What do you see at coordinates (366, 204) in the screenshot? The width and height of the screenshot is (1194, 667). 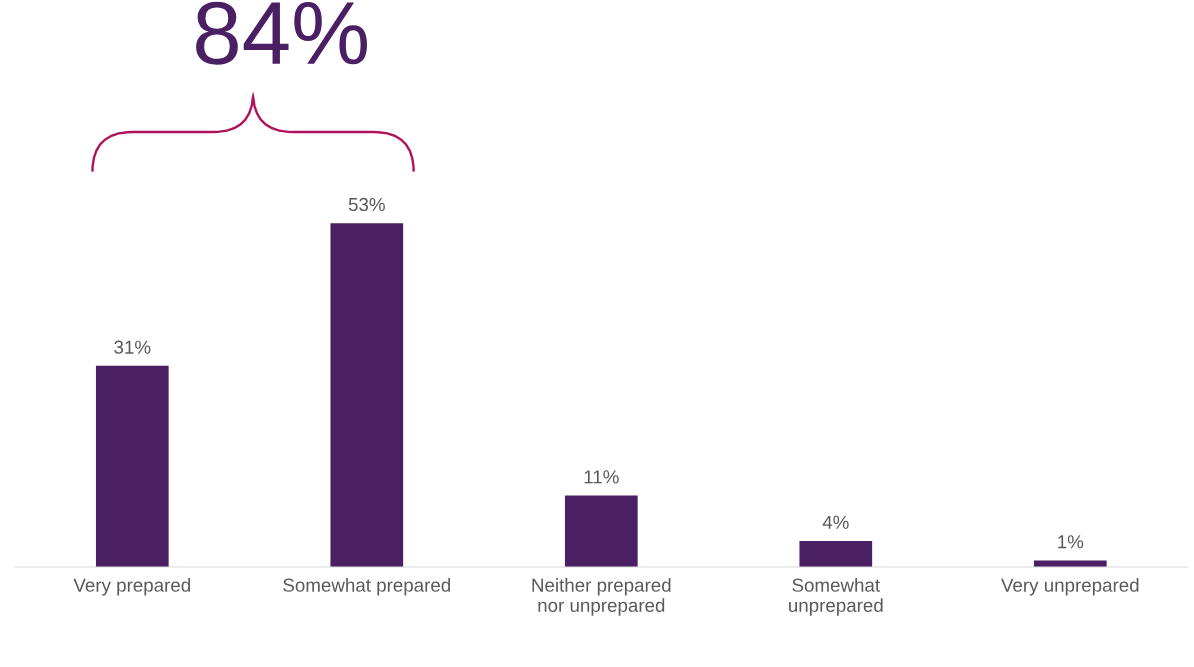 I see `data-label: 53%` at bounding box center [366, 204].